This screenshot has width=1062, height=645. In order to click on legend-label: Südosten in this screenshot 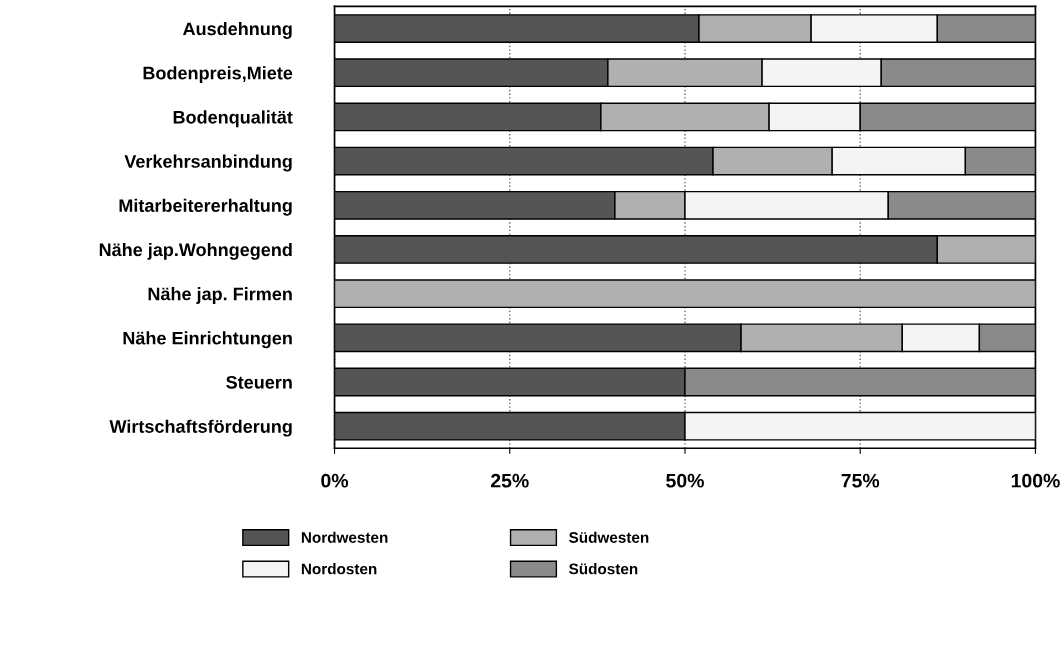, I will do `click(603, 569)`.